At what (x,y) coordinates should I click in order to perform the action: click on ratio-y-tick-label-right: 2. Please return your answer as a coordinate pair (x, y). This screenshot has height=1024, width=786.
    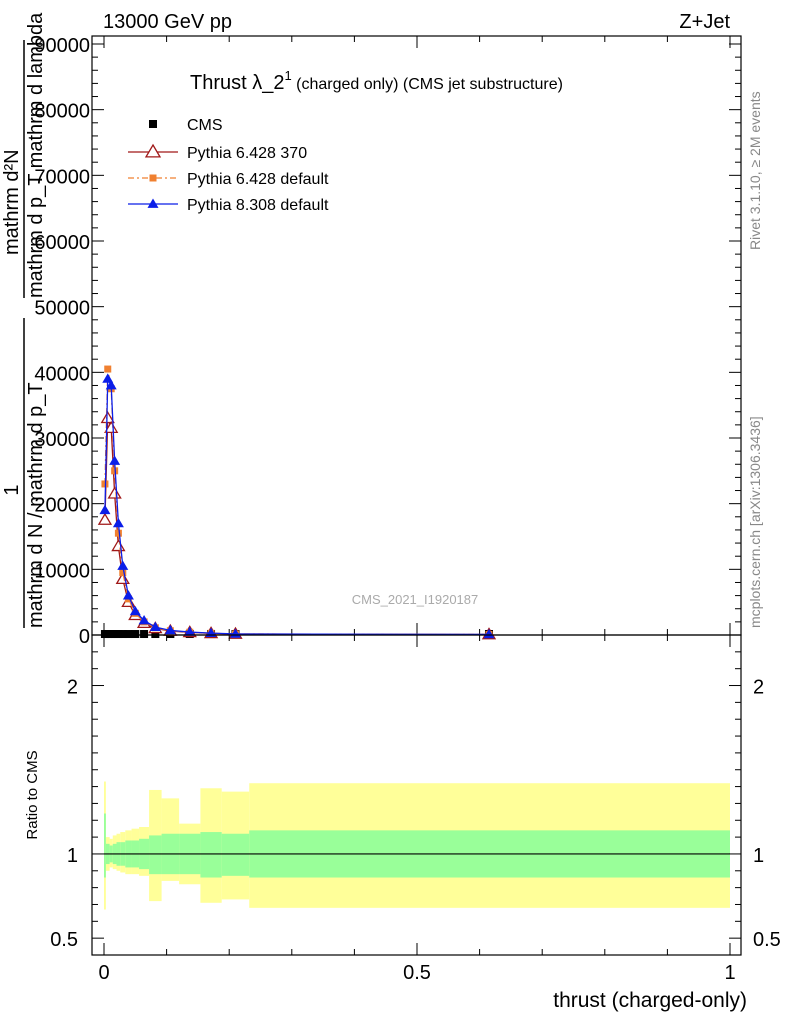
    Looking at the image, I should click on (758, 688).